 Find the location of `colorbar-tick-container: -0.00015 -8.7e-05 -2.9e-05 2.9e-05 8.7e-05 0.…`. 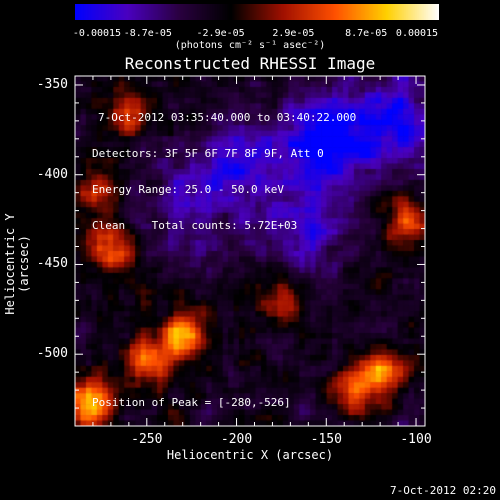

colorbar-tick-container: -0.00015 -8.7e-05 -2.9e-05 2.9e-05 8.7e-05 0.… is located at coordinates (250, 20).